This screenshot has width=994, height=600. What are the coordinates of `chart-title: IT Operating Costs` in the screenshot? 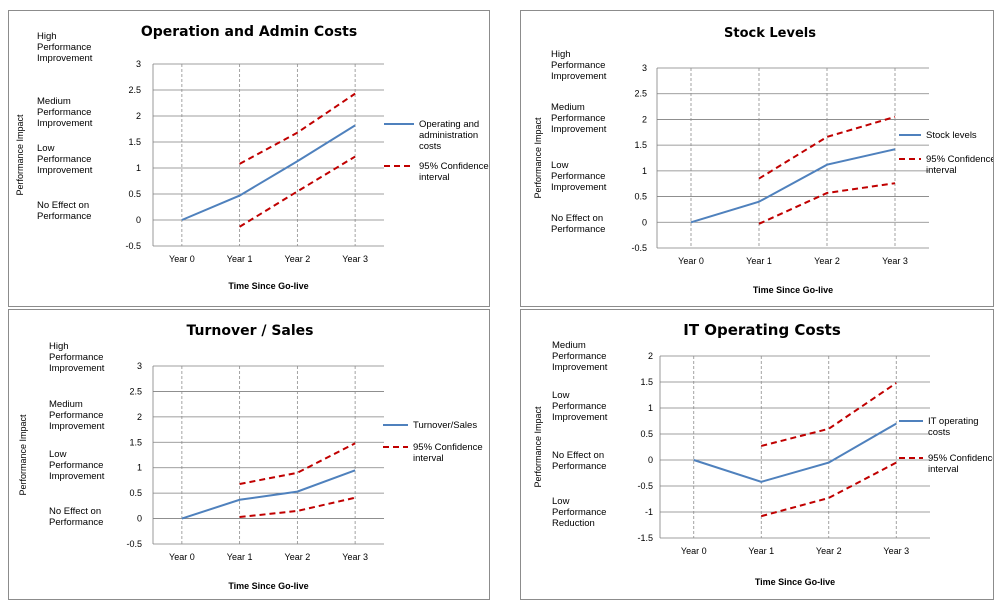 It's located at (762, 330).